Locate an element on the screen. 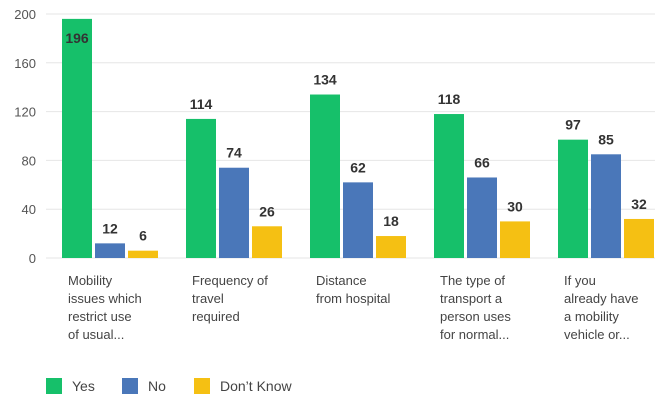 The image size is (660, 399). data-label: 114 is located at coordinates (201, 104).